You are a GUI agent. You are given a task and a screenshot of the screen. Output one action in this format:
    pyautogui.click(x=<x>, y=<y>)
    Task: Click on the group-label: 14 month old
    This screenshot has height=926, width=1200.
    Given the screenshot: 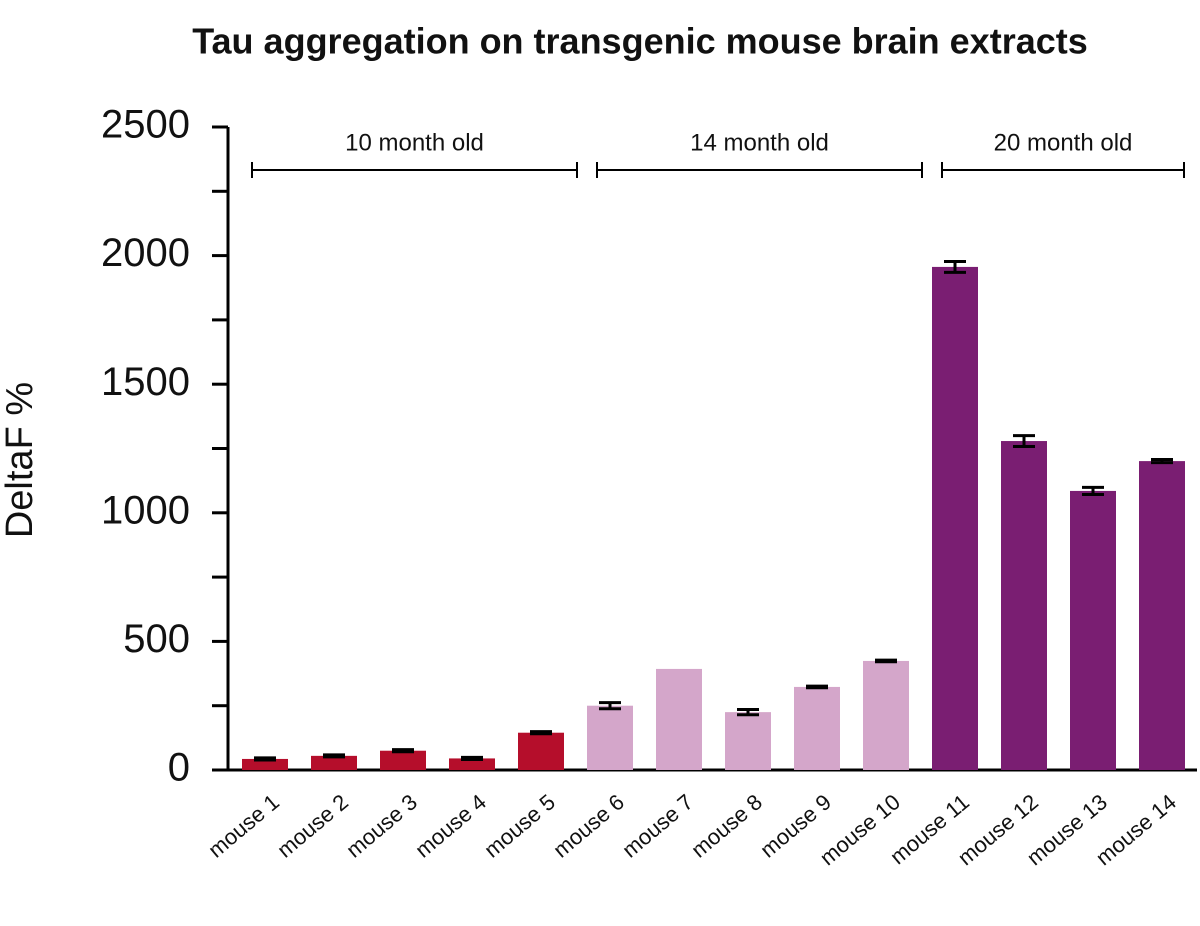 What is the action you would take?
    pyautogui.click(x=759, y=142)
    